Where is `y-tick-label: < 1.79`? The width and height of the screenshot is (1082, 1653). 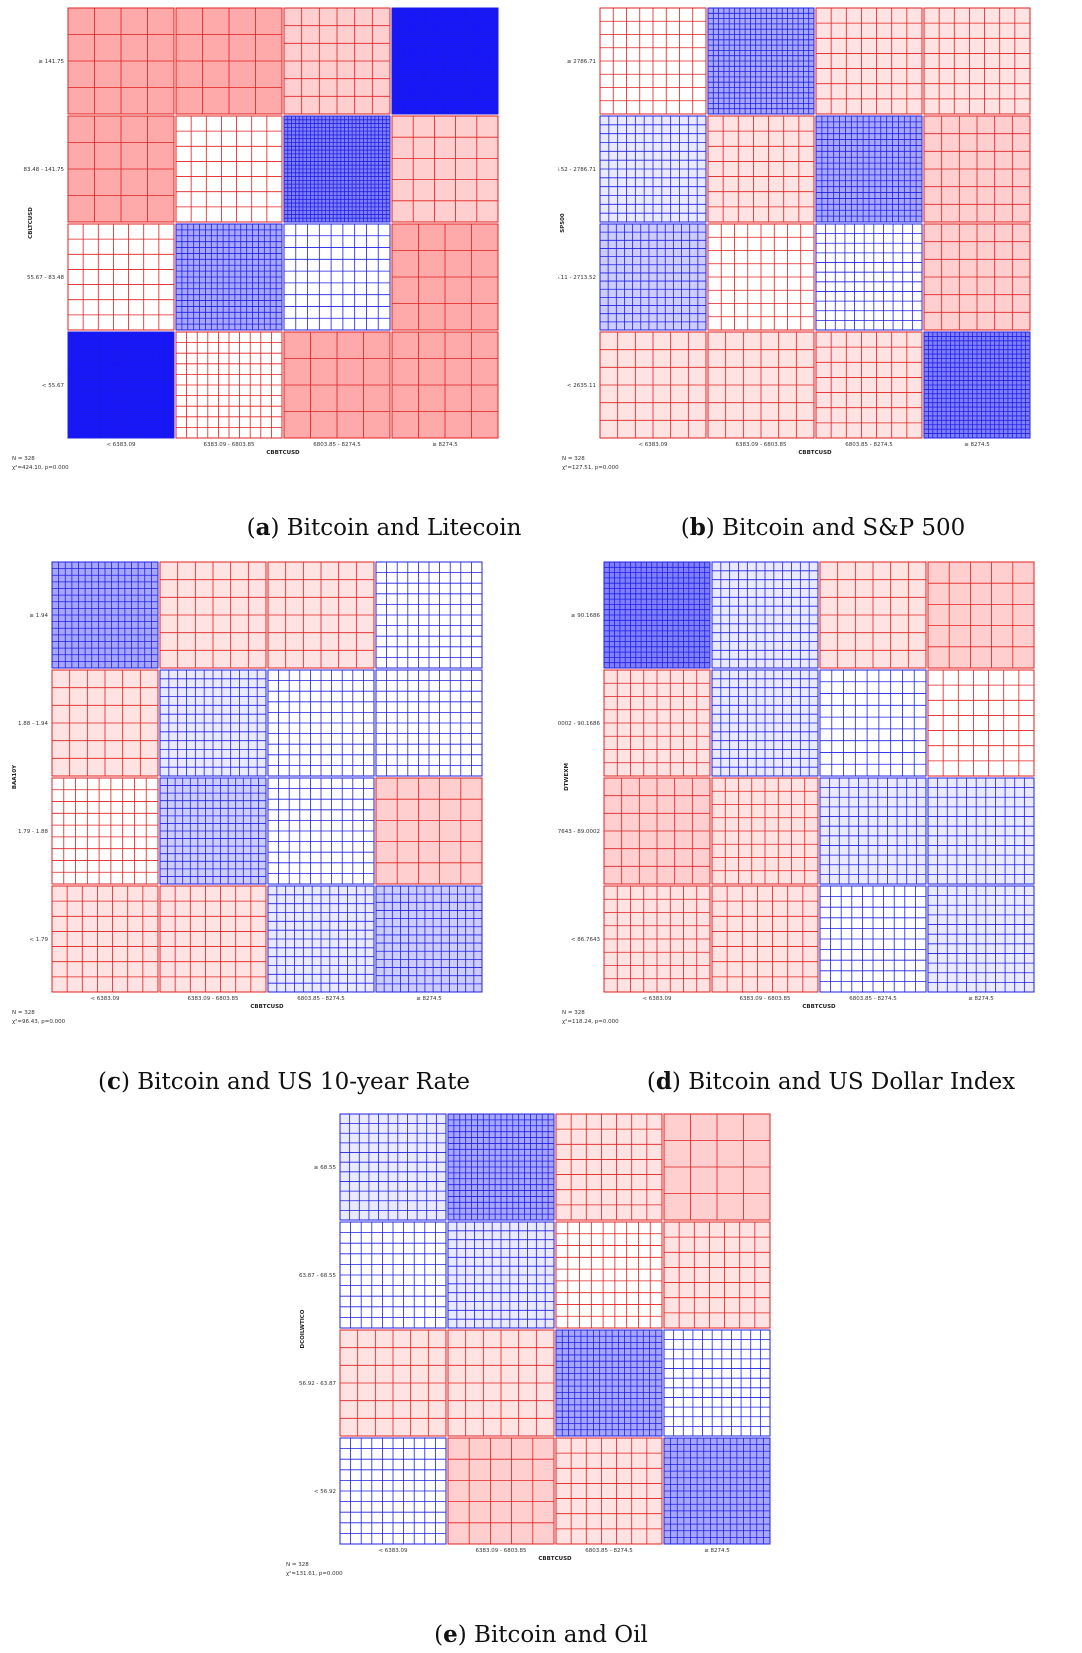 y-tick-label: < 1.79 is located at coordinates (38, 940).